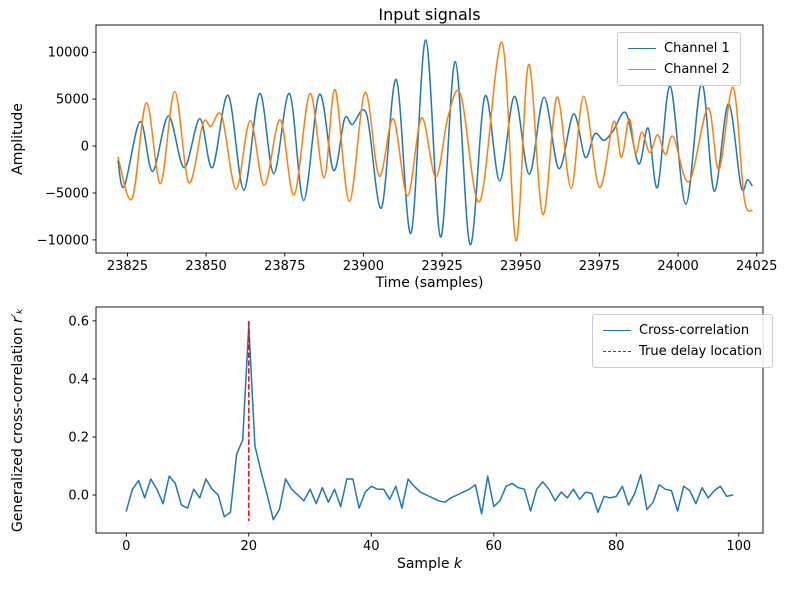 The image size is (790, 590). Describe the element at coordinates (78, 321) in the screenshot. I see `y-tick-label: 0.6` at that location.